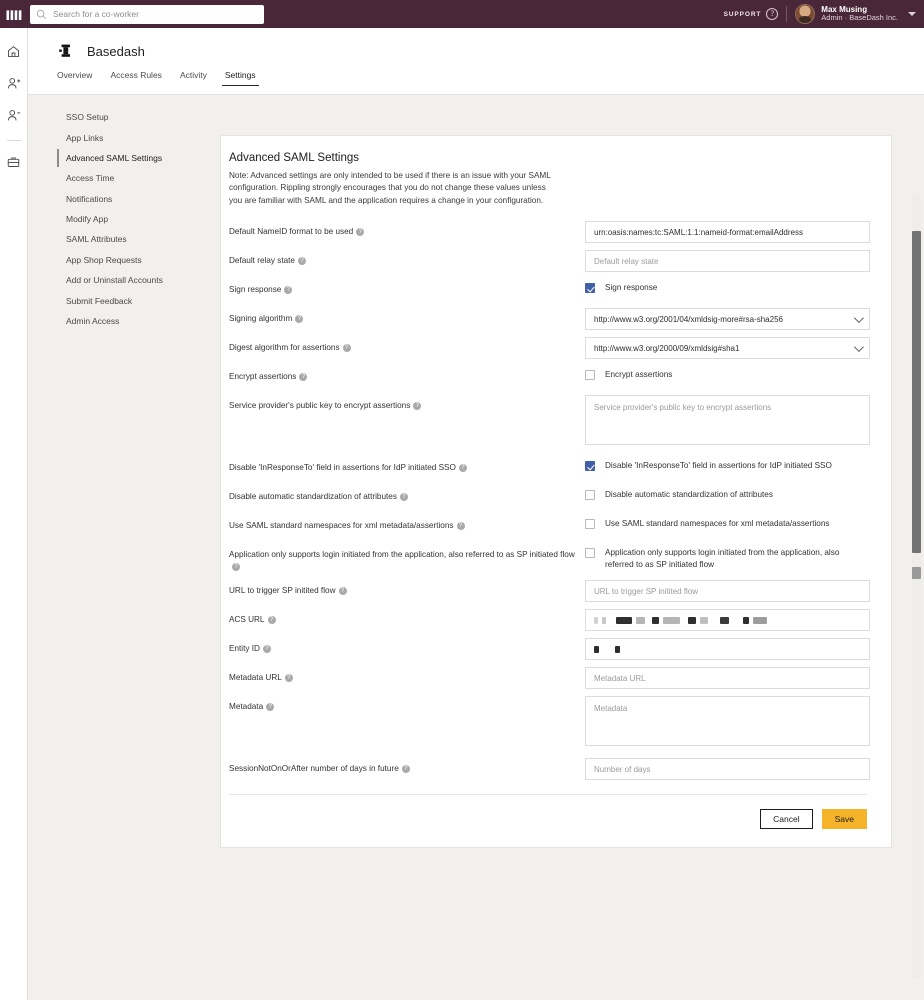  I want to click on field-label: Encrypt assertions?, so click(407, 374).